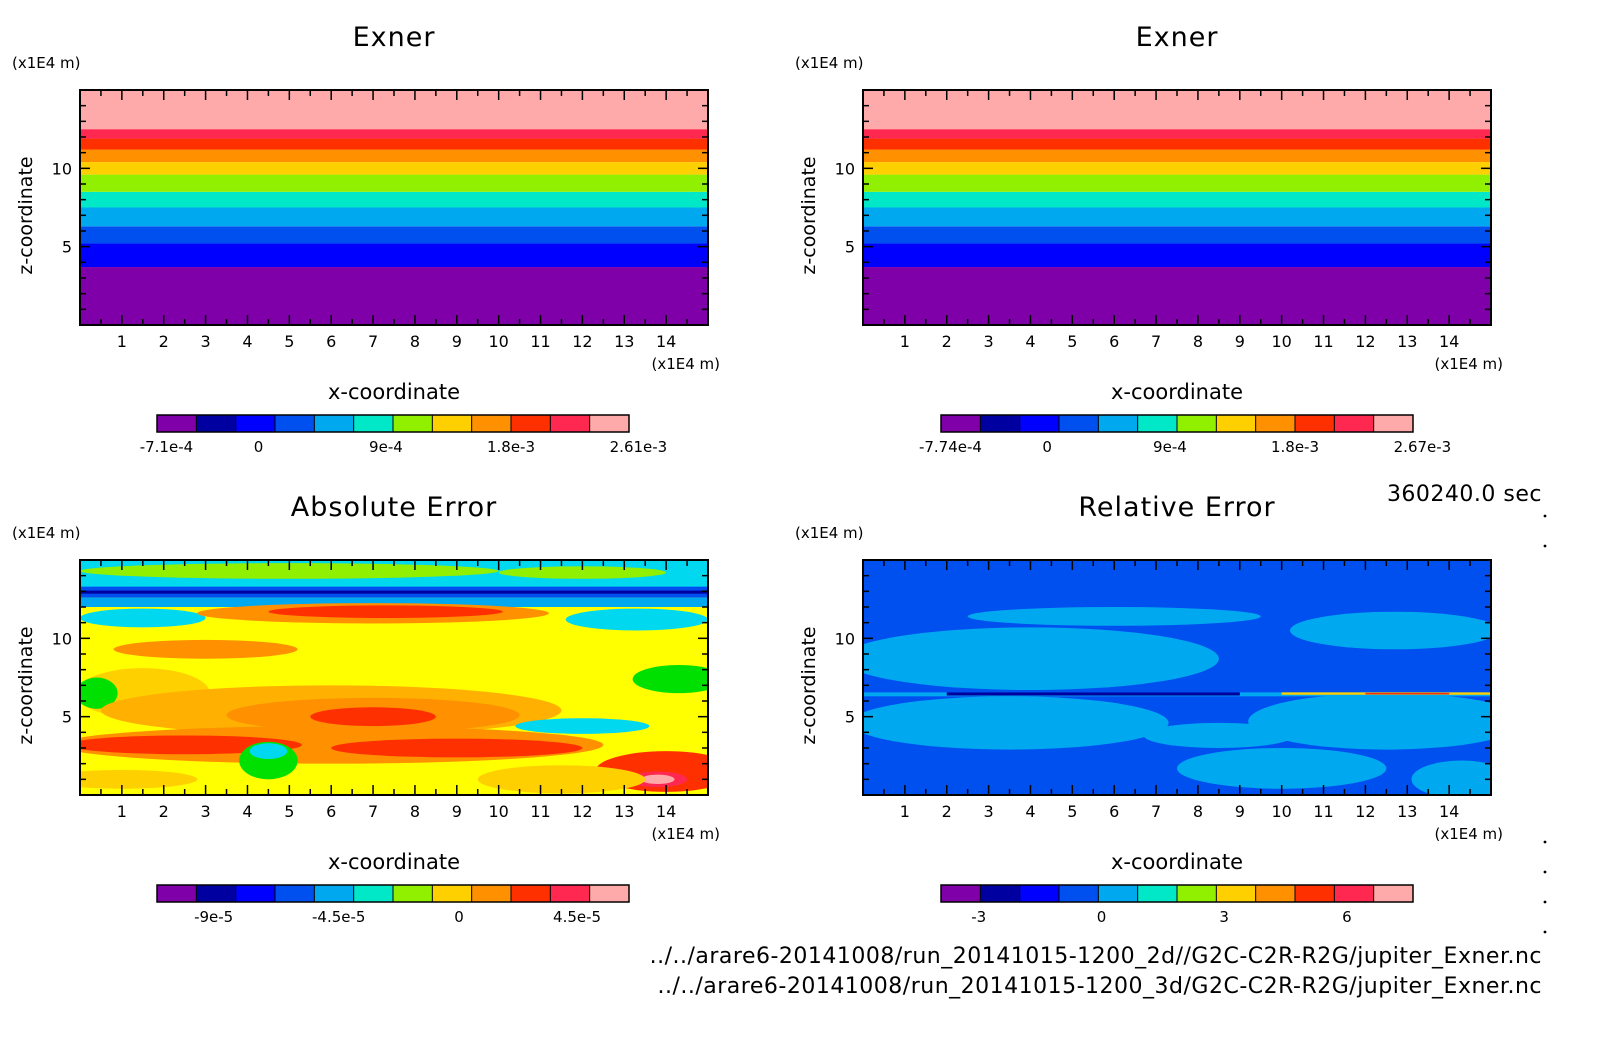 The height and width of the screenshot is (1054, 1604). Describe the element at coordinates (1347, 917) in the screenshot. I see `colorbar-label: 6` at that location.